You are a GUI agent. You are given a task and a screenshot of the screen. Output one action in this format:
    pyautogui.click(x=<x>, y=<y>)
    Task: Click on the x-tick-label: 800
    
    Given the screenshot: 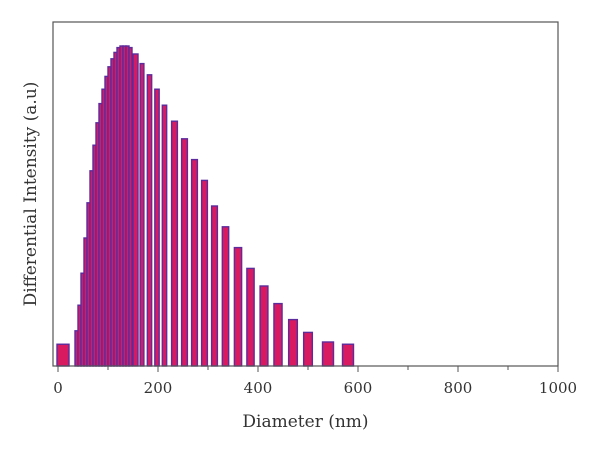 What is the action you would take?
    pyautogui.click(x=458, y=388)
    